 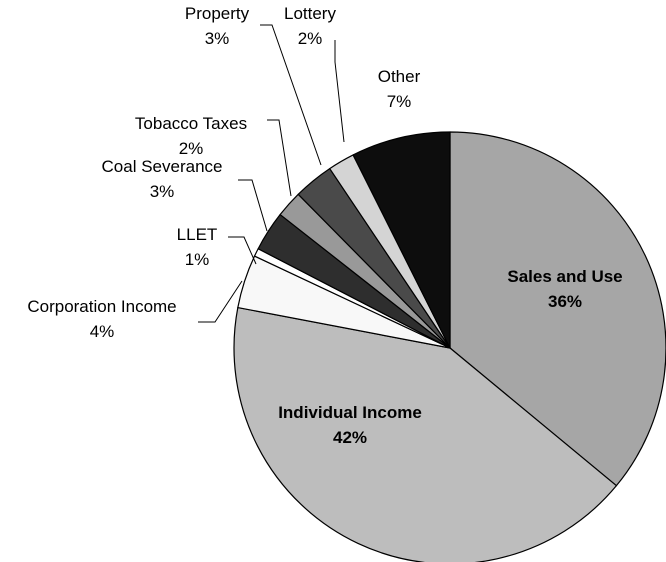 What do you see at coordinates (399, 76) in the screenshot?
I see `slice-label-other: Other` at bounding box center [399, 76].